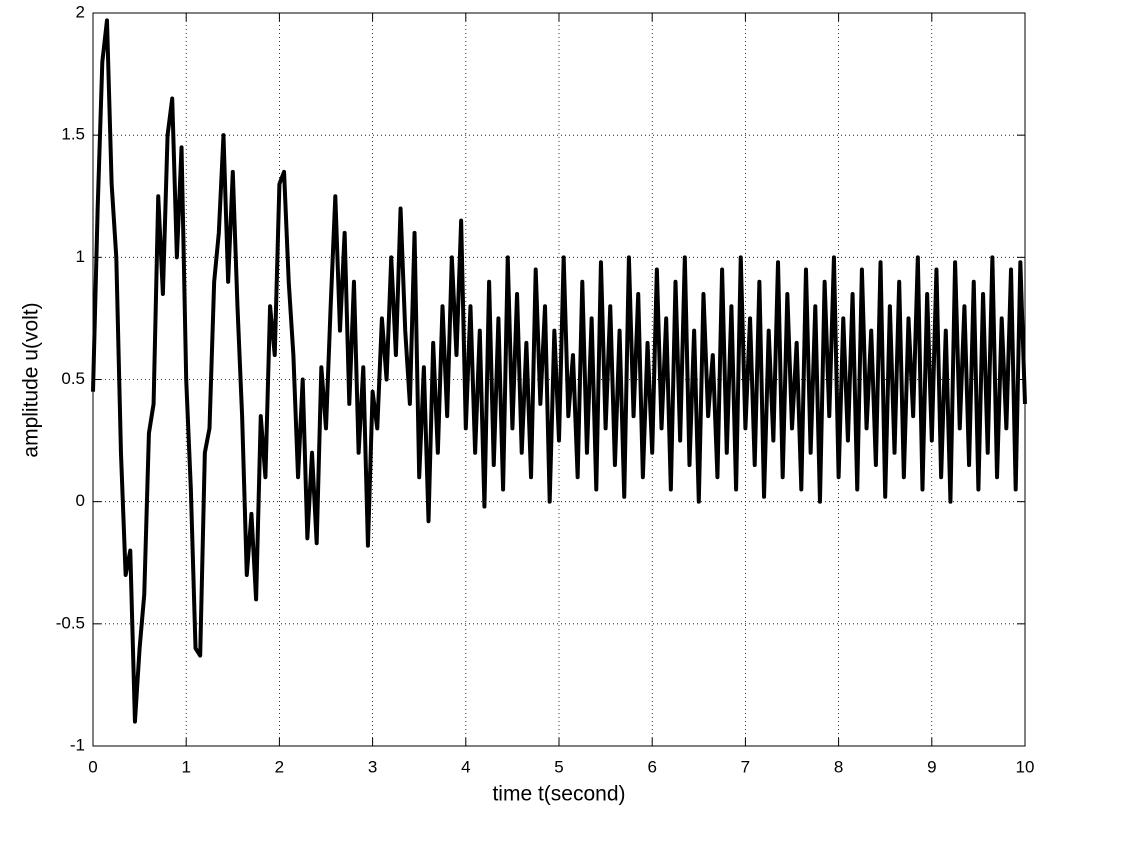 The height and width of the screenshot is (846, 1139). I want to click on y-axis-label: amplitude u(volt), so click(31, 379).